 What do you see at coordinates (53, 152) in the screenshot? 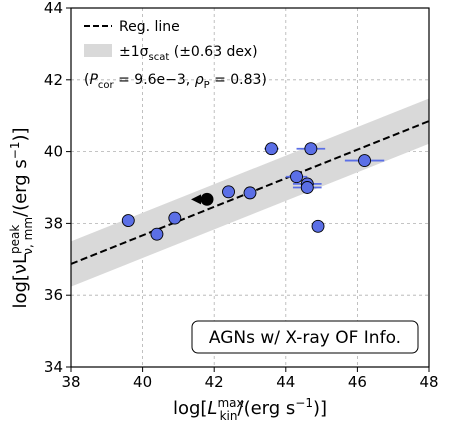
I see `y-tick-label: 40` at bounding box center [53, 152].